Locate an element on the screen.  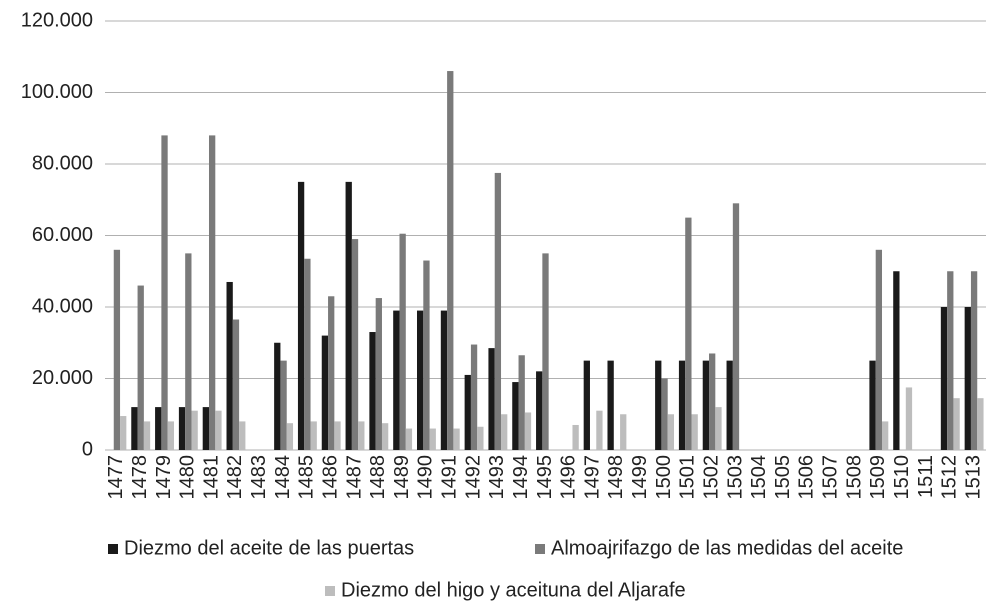
legend-label: Diezmo del higo y aceituna del Aljarafe is located at coordinates (513, 590).